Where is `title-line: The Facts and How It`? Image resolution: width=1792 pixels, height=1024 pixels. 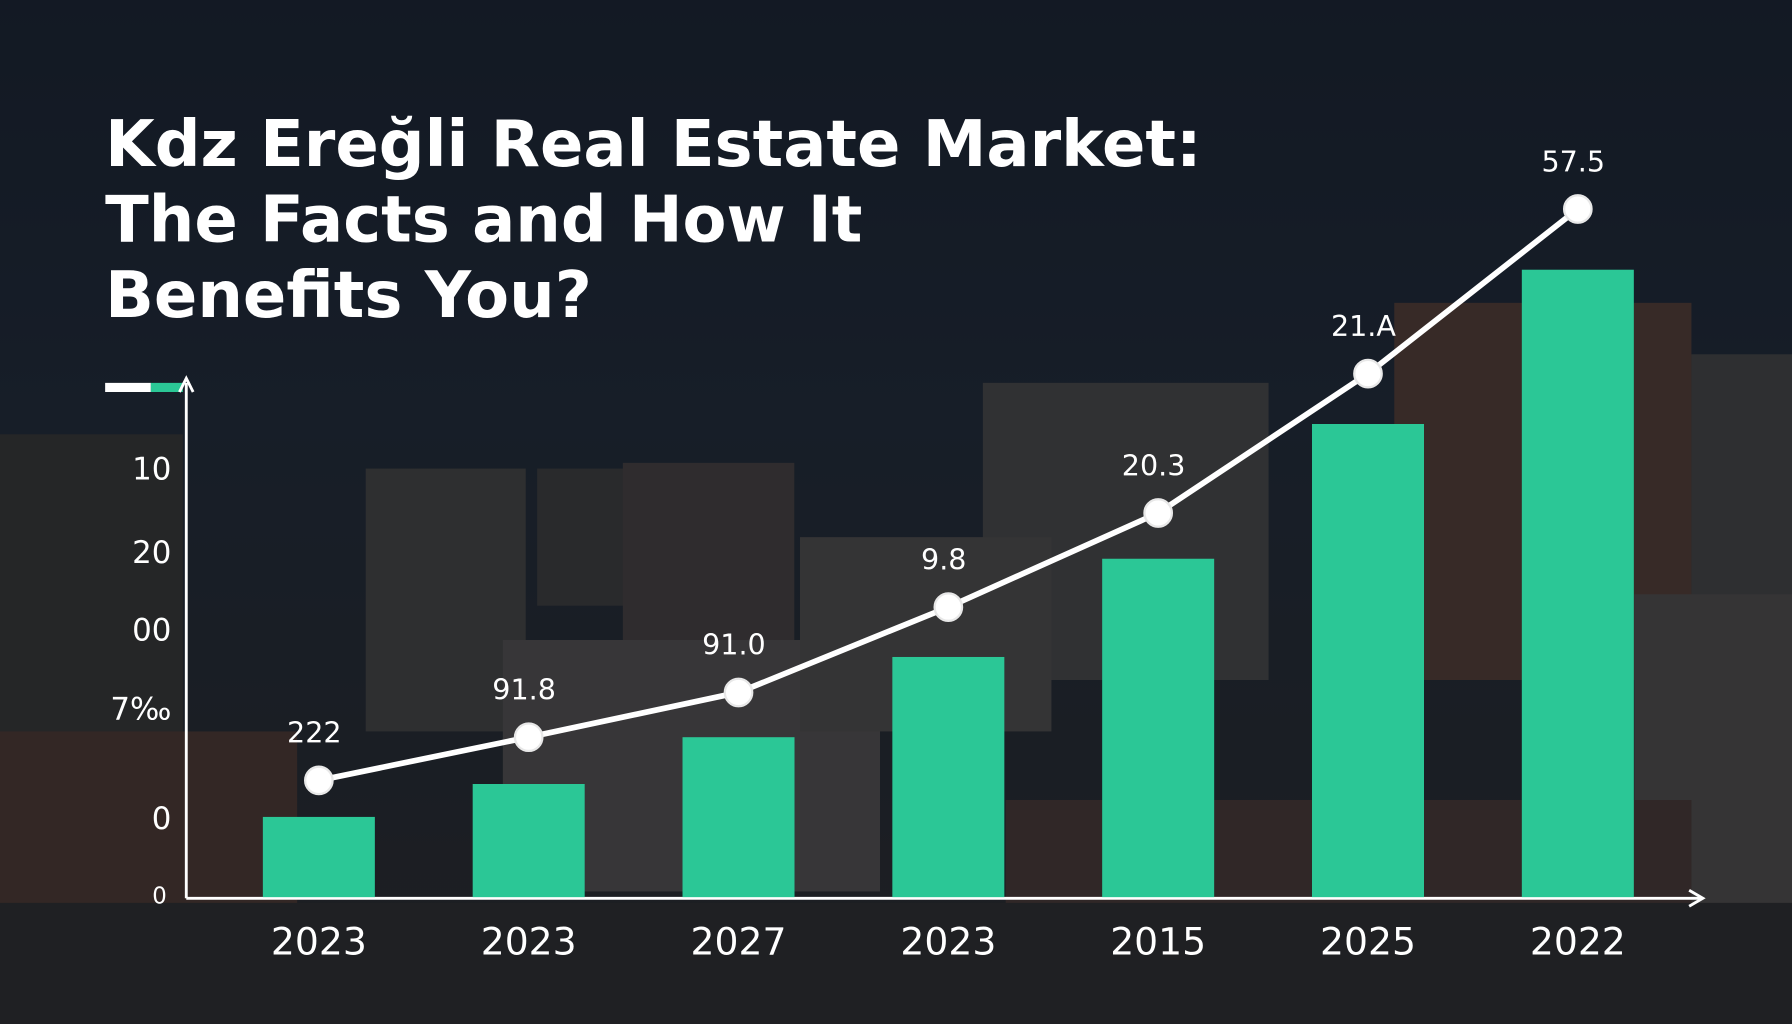 title-line: The Facts and How It is located at coordinates (483, 221).